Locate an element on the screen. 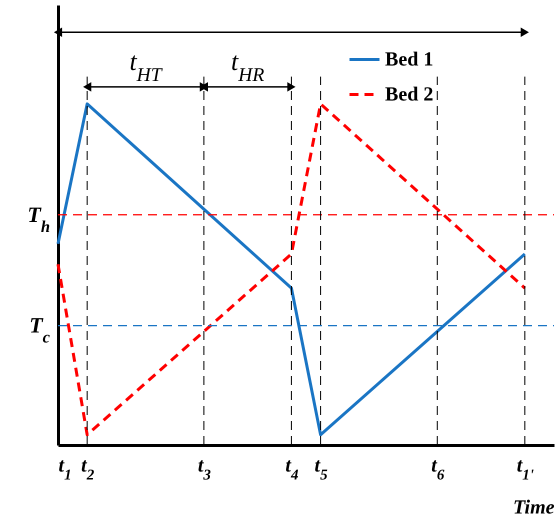 The image size is (559, 518). ref-line-label: T$_{c}$ is located at coordinates (40, 329).